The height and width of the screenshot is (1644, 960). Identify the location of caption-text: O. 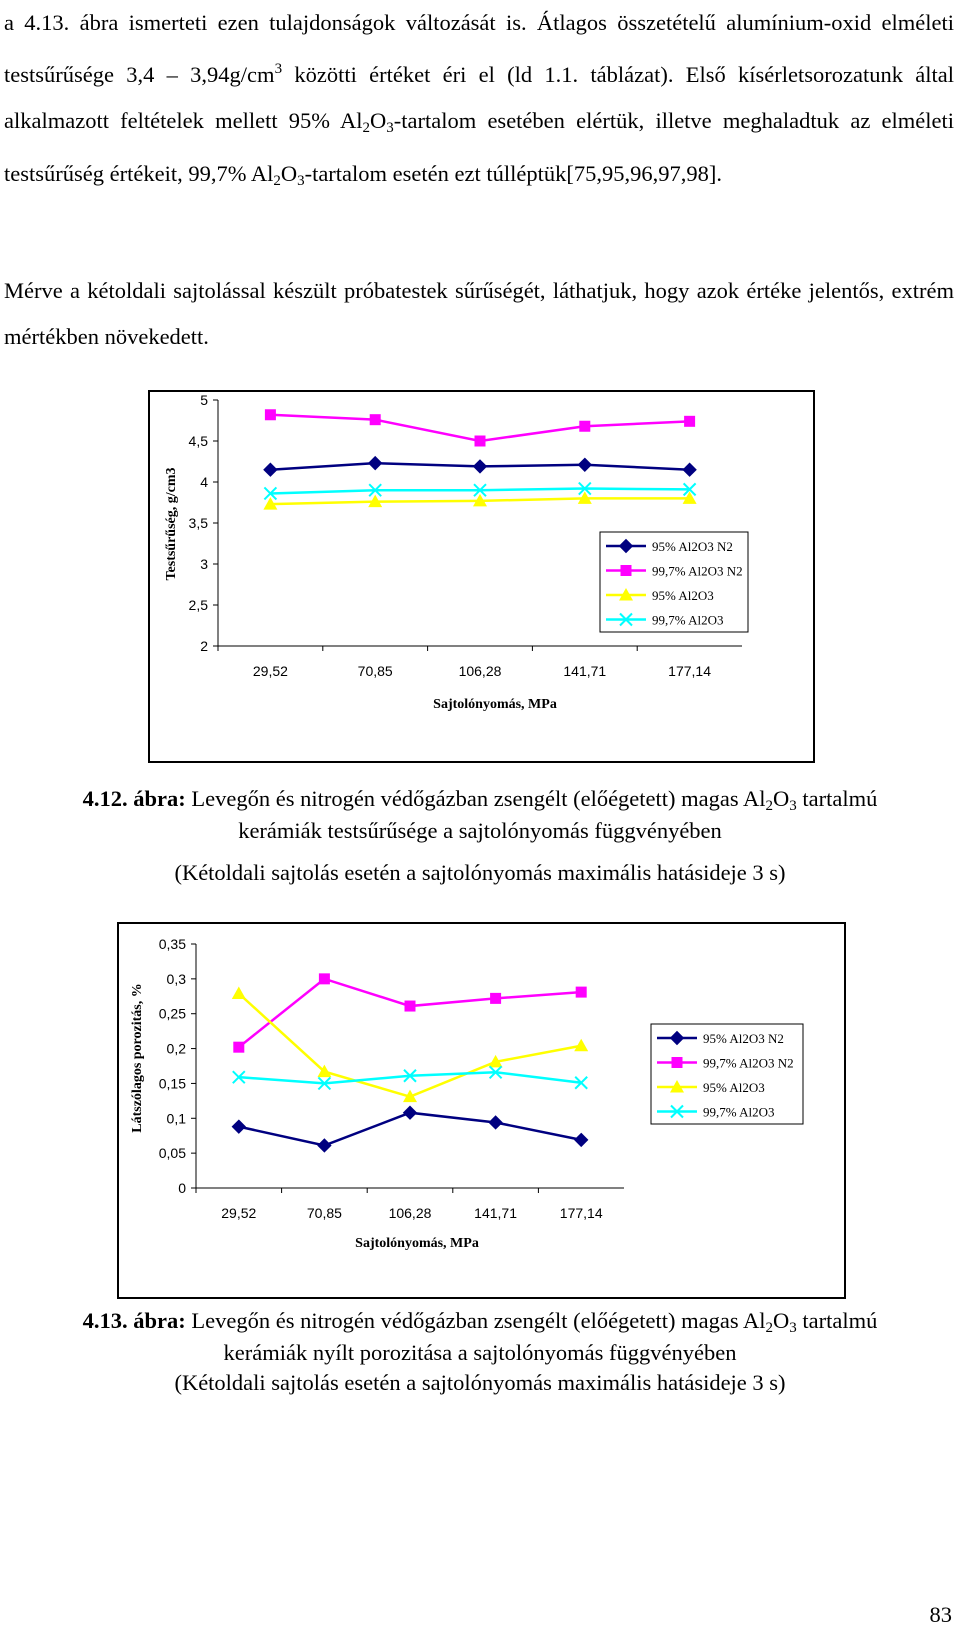
(781, 1320).